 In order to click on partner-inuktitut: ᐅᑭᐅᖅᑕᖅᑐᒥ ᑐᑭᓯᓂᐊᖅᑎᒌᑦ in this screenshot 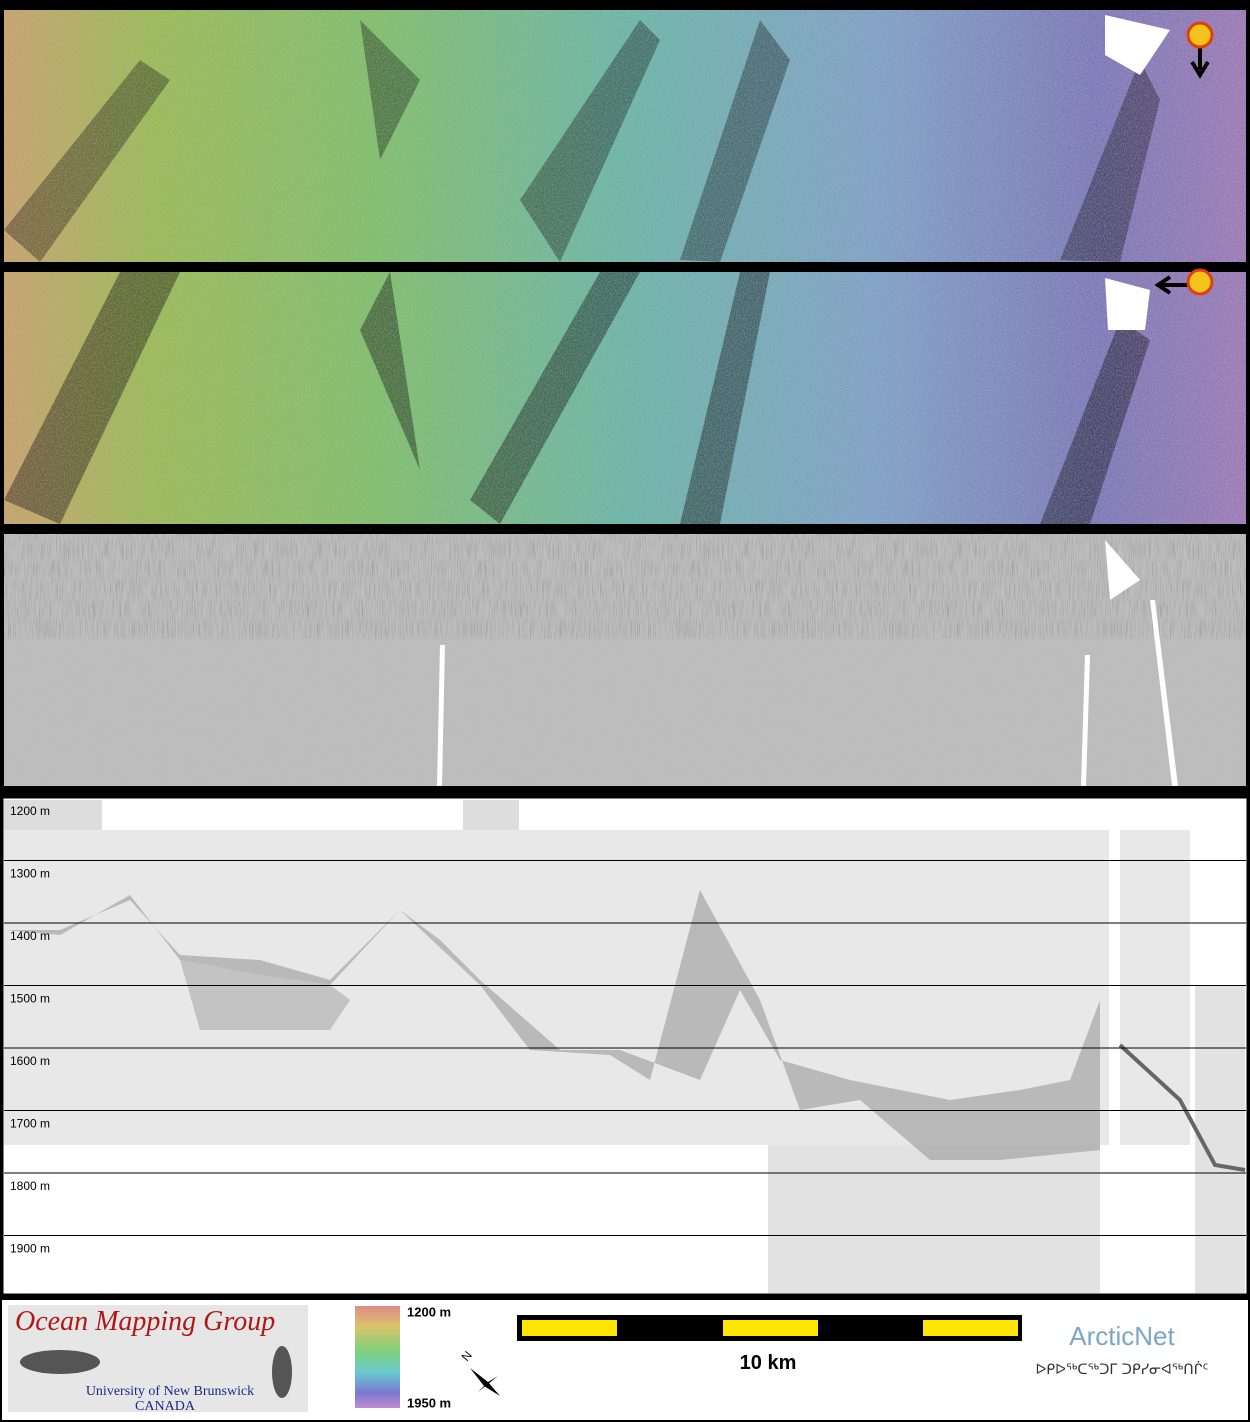, I will do `click(1122, 1369)`.